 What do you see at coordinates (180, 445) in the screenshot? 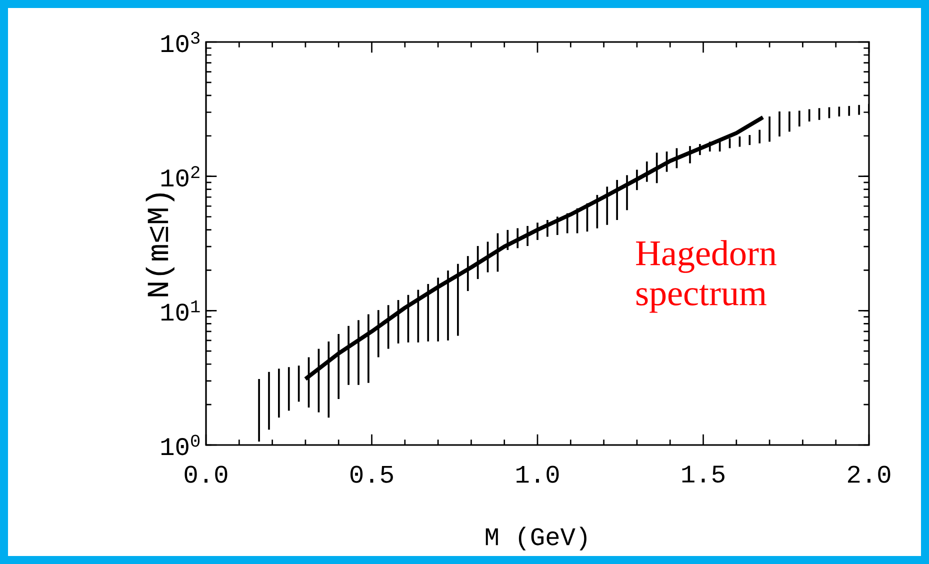
I see `y-tick-label: 10$^{0}$` at bounding box center [180, 445].